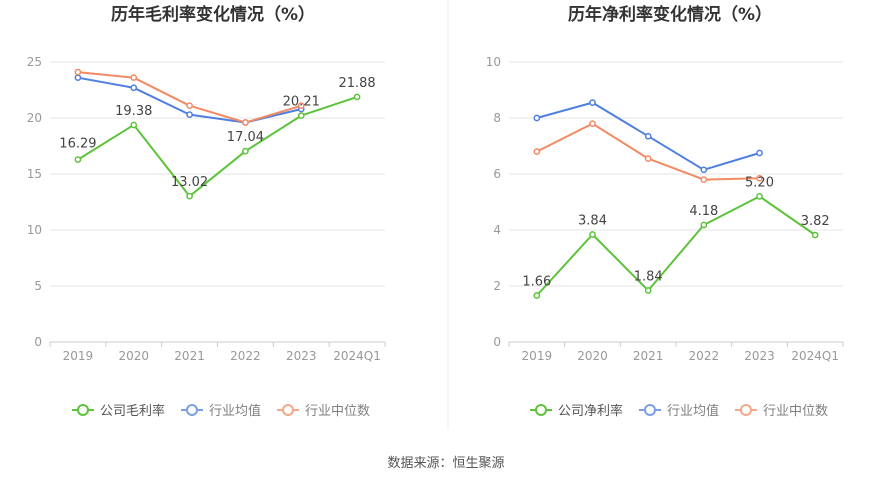 The width and height of the screenshot is (893, 481). Describe the element at coordinates (34, 62) in the screenshot. I see `y-tick-label: 25` at that location.